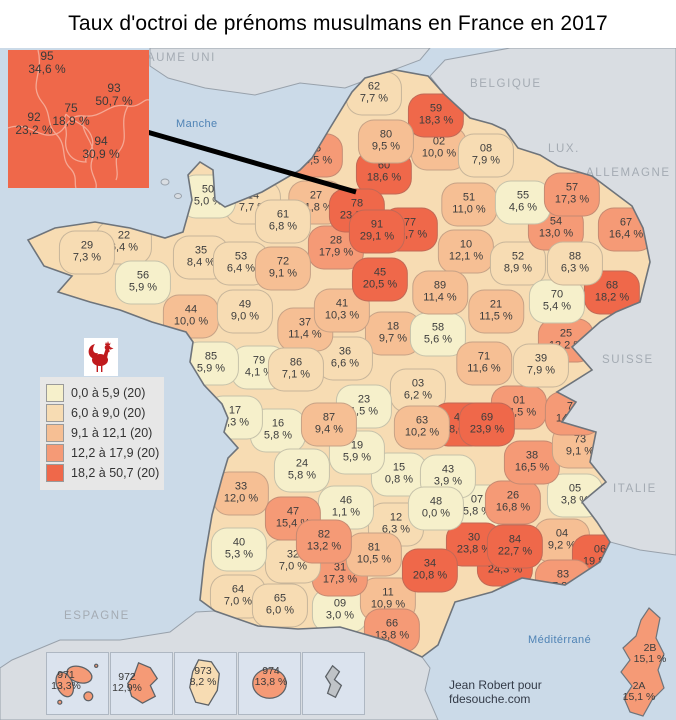 This screenshot has width=676, height=720. I want to click on idf-zoom-inset: 95 34,6 % 93 50,7 % 92 23,2 % 75 18,9 % 94 30,9 %, so click(78, 119).